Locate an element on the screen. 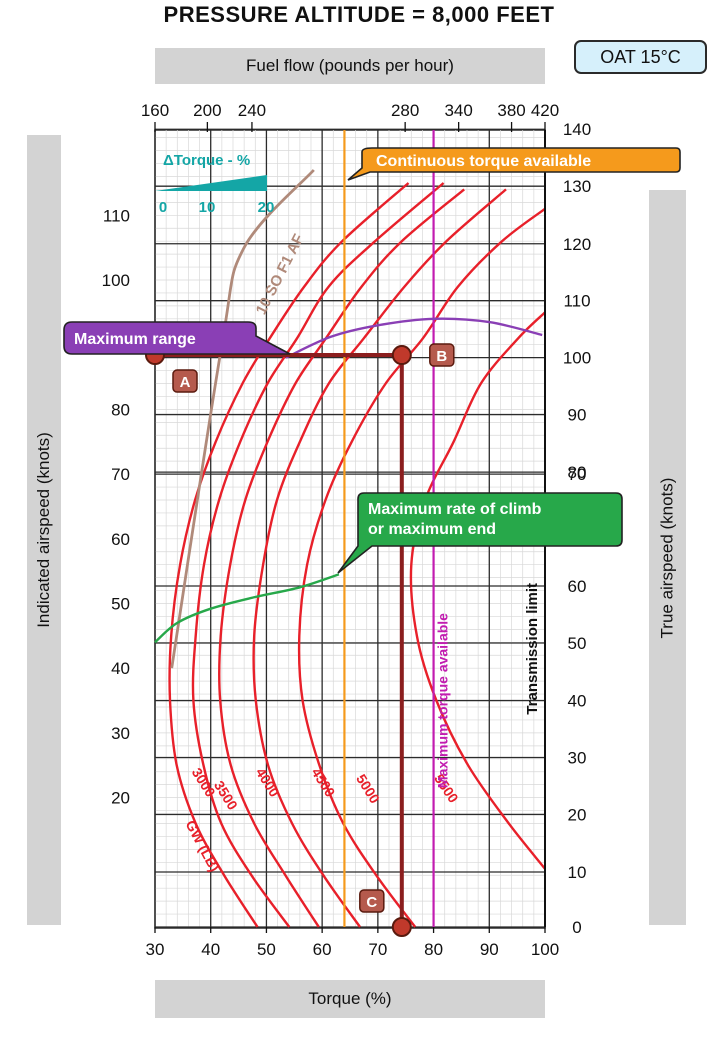  fuel-flow-tick-label: 160 is located at coordinates (155, 110).